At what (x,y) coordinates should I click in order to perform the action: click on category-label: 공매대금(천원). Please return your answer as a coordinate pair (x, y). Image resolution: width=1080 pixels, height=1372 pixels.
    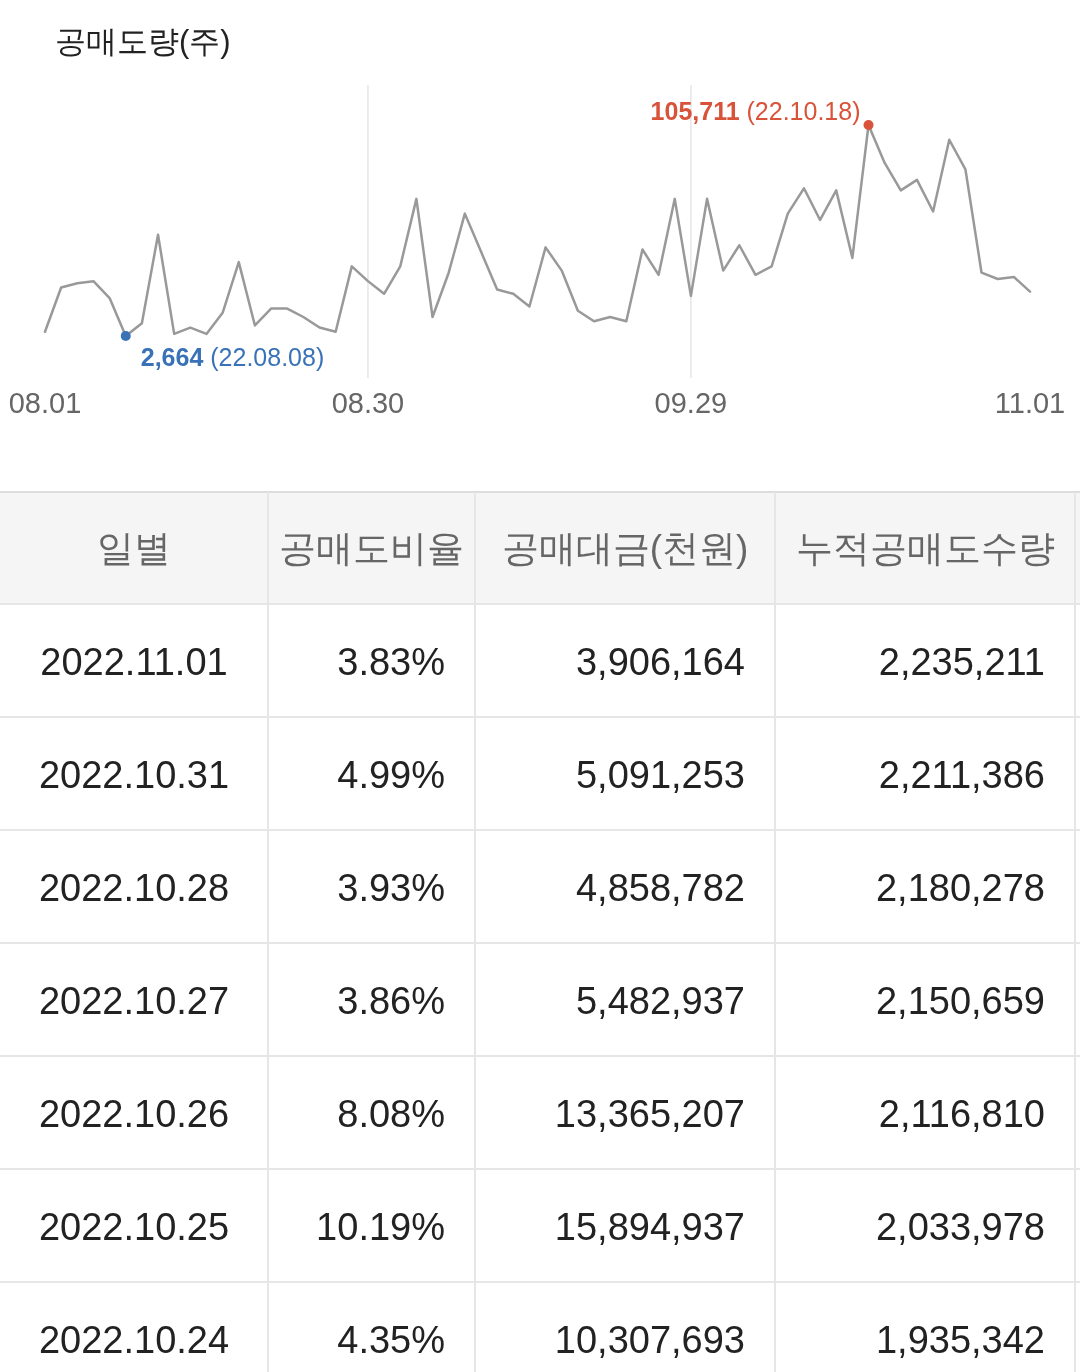
    Looking at the image, I should click on (625, 548).